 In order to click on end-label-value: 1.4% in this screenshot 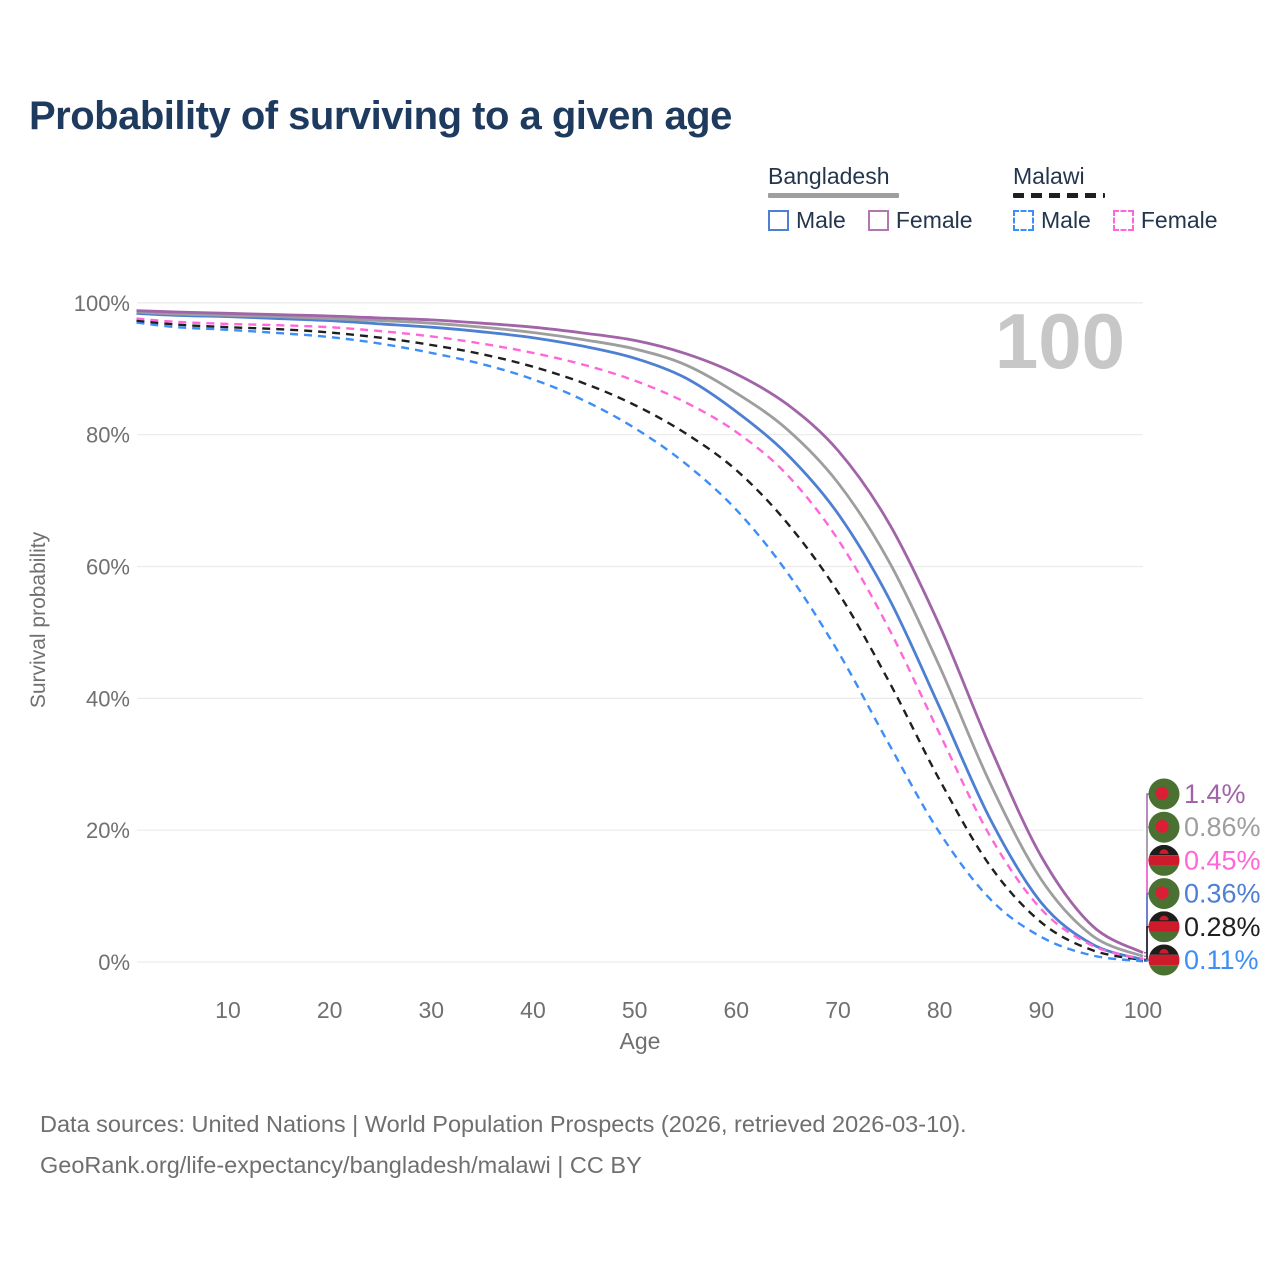, I will do `click(1215, 794)`.